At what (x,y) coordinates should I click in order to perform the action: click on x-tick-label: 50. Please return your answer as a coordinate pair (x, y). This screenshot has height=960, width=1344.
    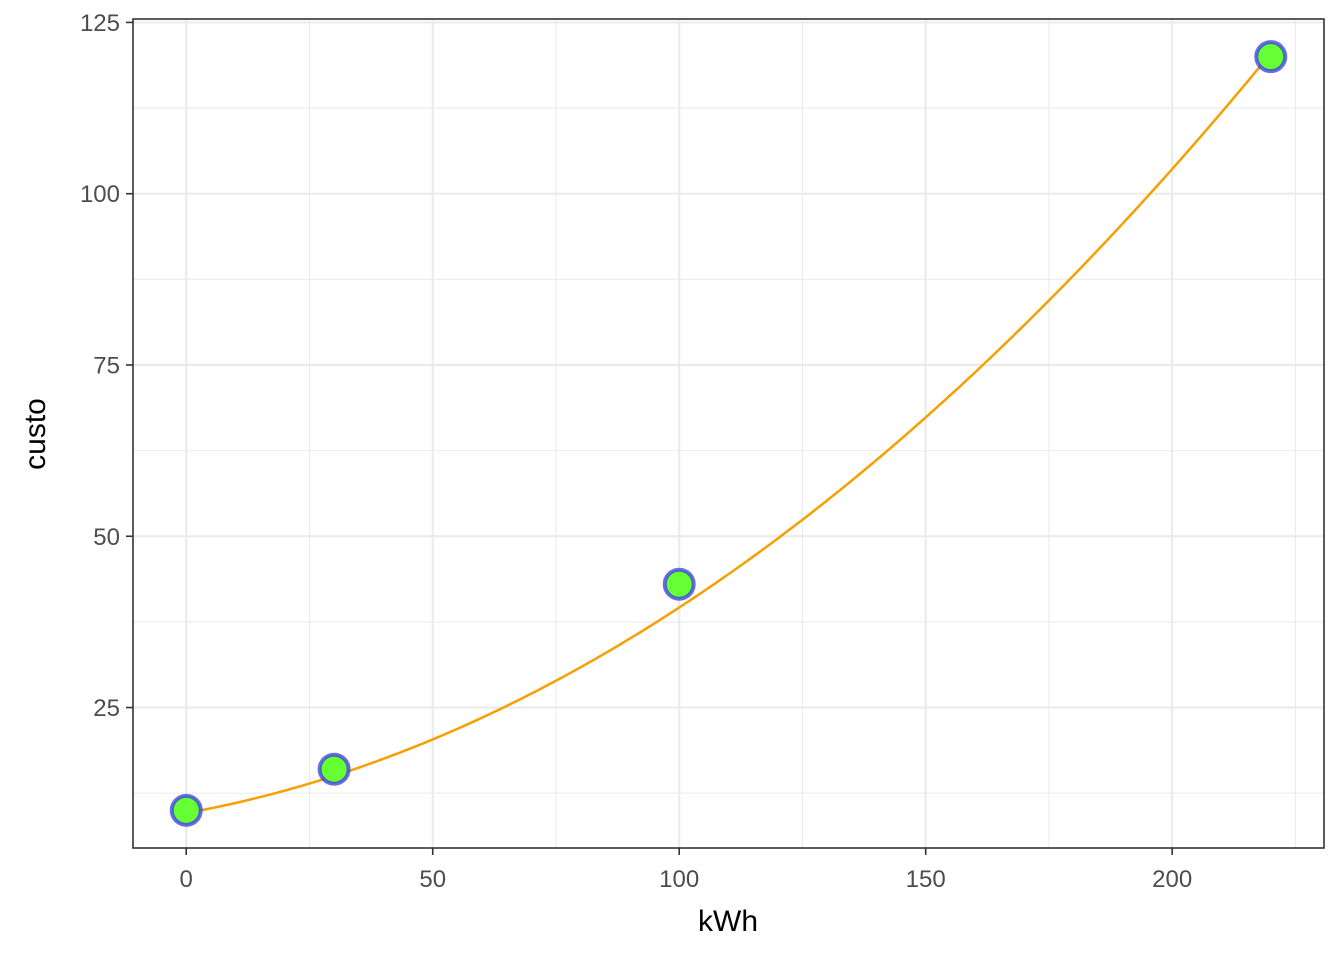
    Looking at the image, I should click on (432, 879).